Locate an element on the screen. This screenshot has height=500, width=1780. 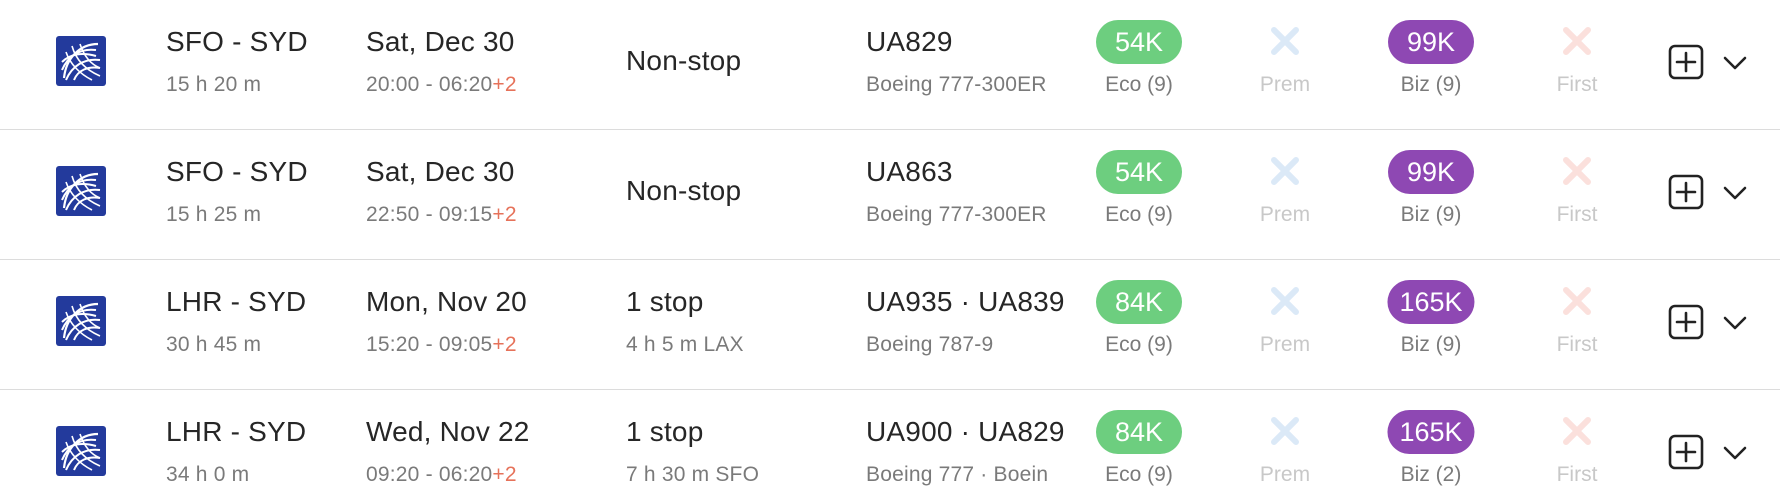
flight-times: 15:20 - 09:05+2 is located at coordinates (441, 345).